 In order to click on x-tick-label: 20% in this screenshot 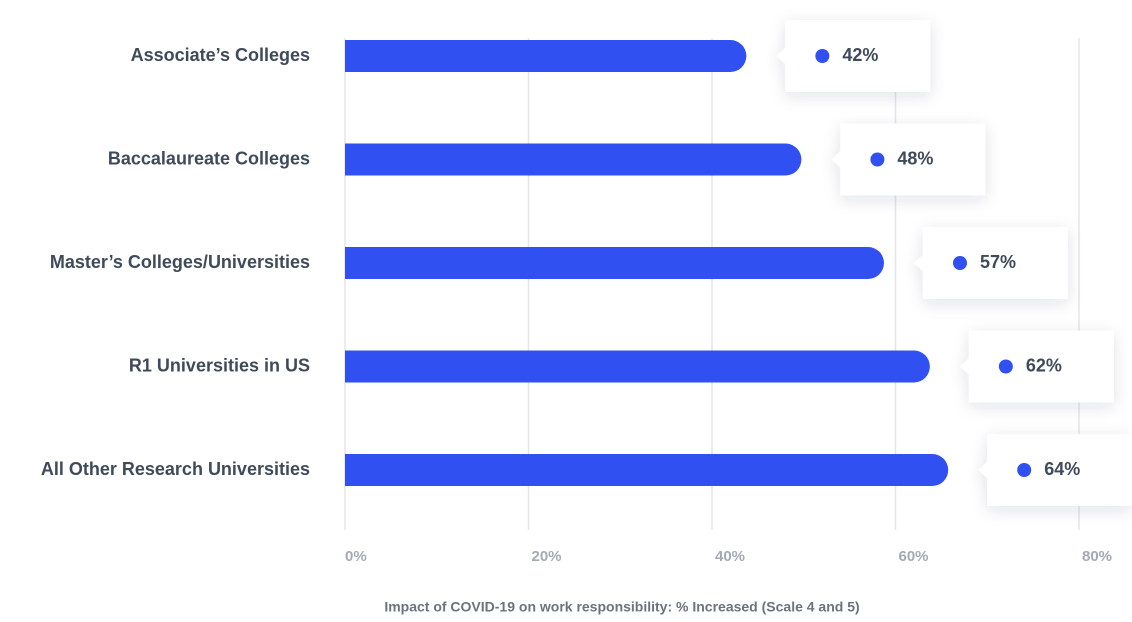, I will do `click(546, 556)`.